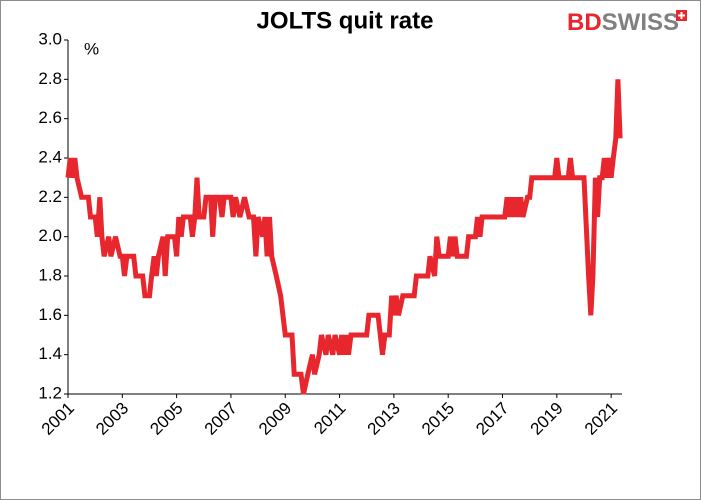 The height and width of the screenshot is (500, 701). I want to click on y-tick-label: 1.2, so click(50, 392).